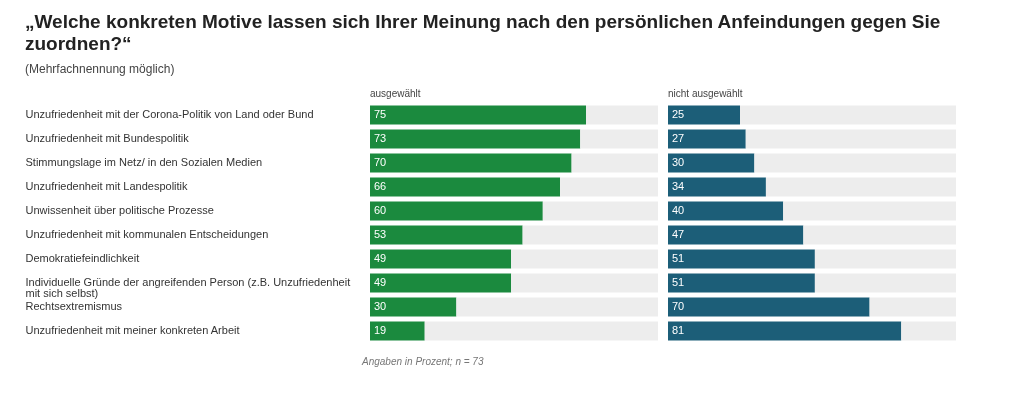 Image resolution: width=1014 pixels, height=415 pixels. I want to click on y-tick-label: Unzufriedenheit mit Landespolitik, so click(107, 186).